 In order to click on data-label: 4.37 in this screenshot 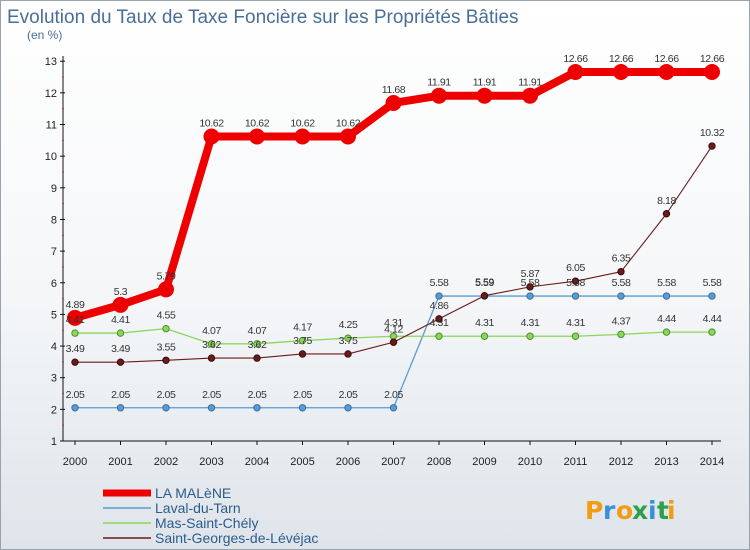, I will do `click(621, 321)`.